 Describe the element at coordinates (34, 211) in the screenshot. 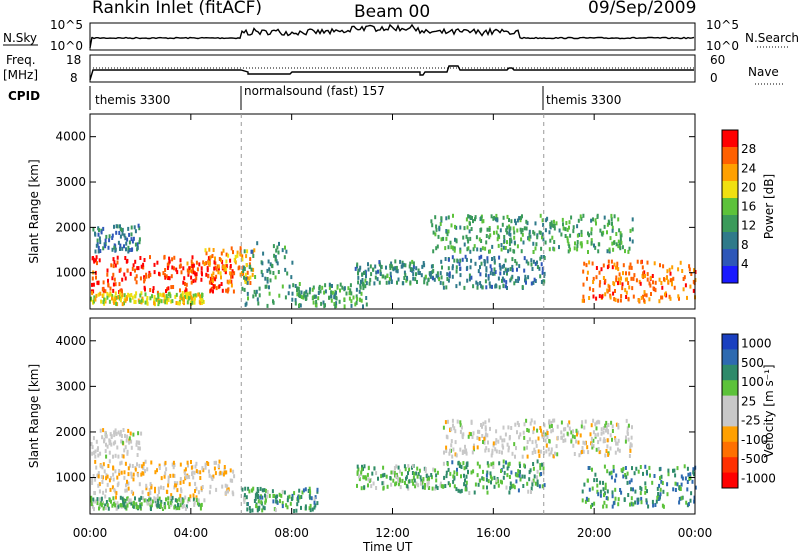

I see `y-axis-label: Slant Range [km]` at that location.